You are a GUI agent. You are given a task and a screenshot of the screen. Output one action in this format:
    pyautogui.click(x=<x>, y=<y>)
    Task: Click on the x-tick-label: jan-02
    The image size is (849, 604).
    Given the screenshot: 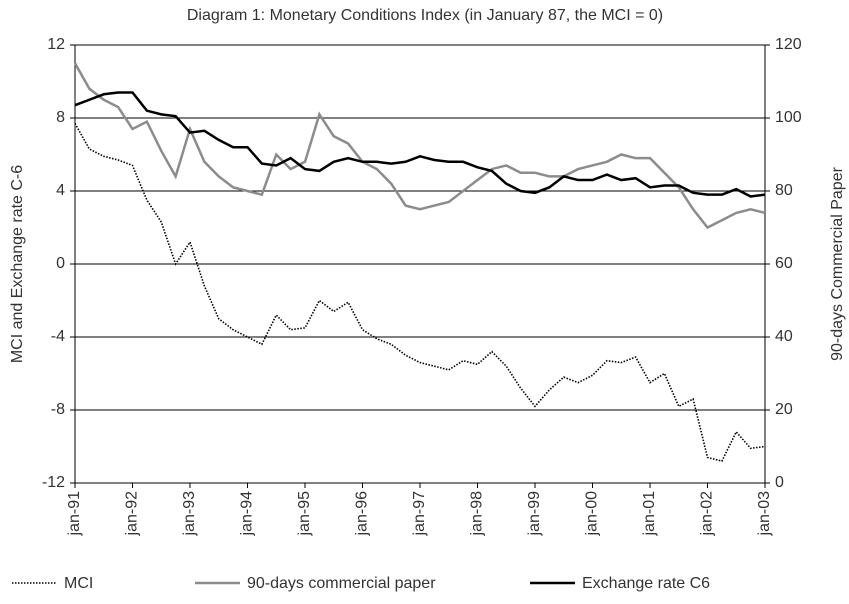 What is the action you would take?
    pyautogui.click(x=707, y=514)
    